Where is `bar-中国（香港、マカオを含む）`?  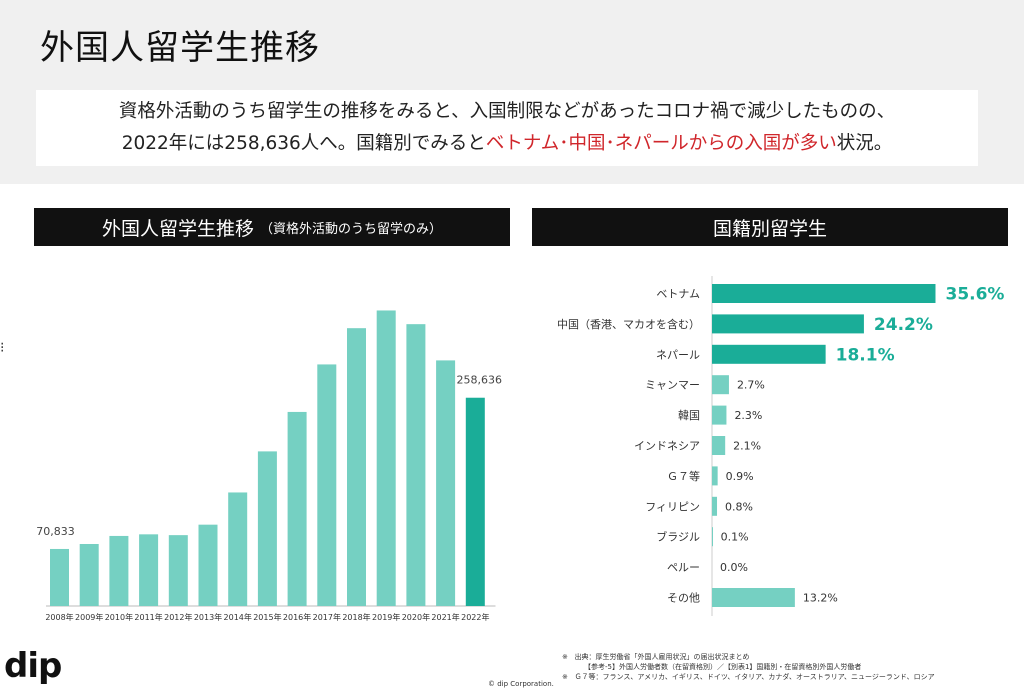 bar-中国（香港、マカオを含む） is located at coordinates (788, 324).